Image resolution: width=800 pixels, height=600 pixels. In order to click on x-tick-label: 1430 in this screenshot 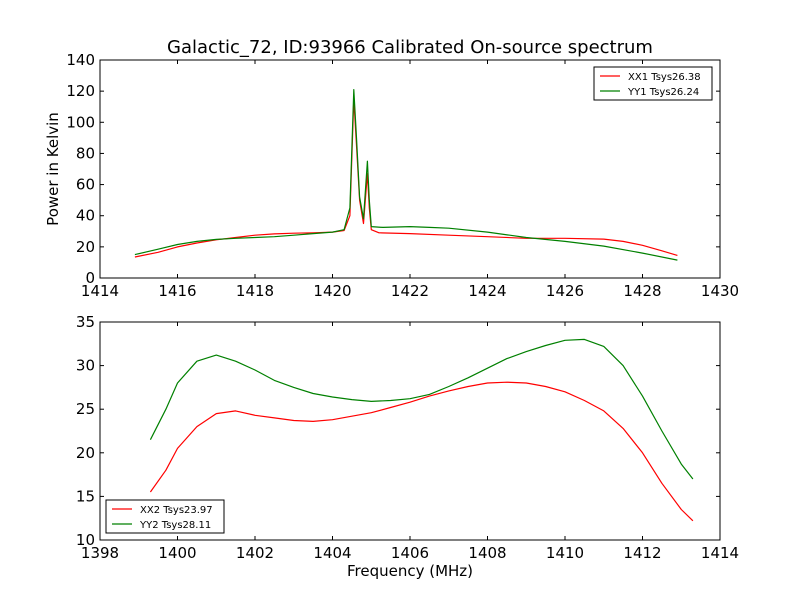, I will do `click(720, 291)`.